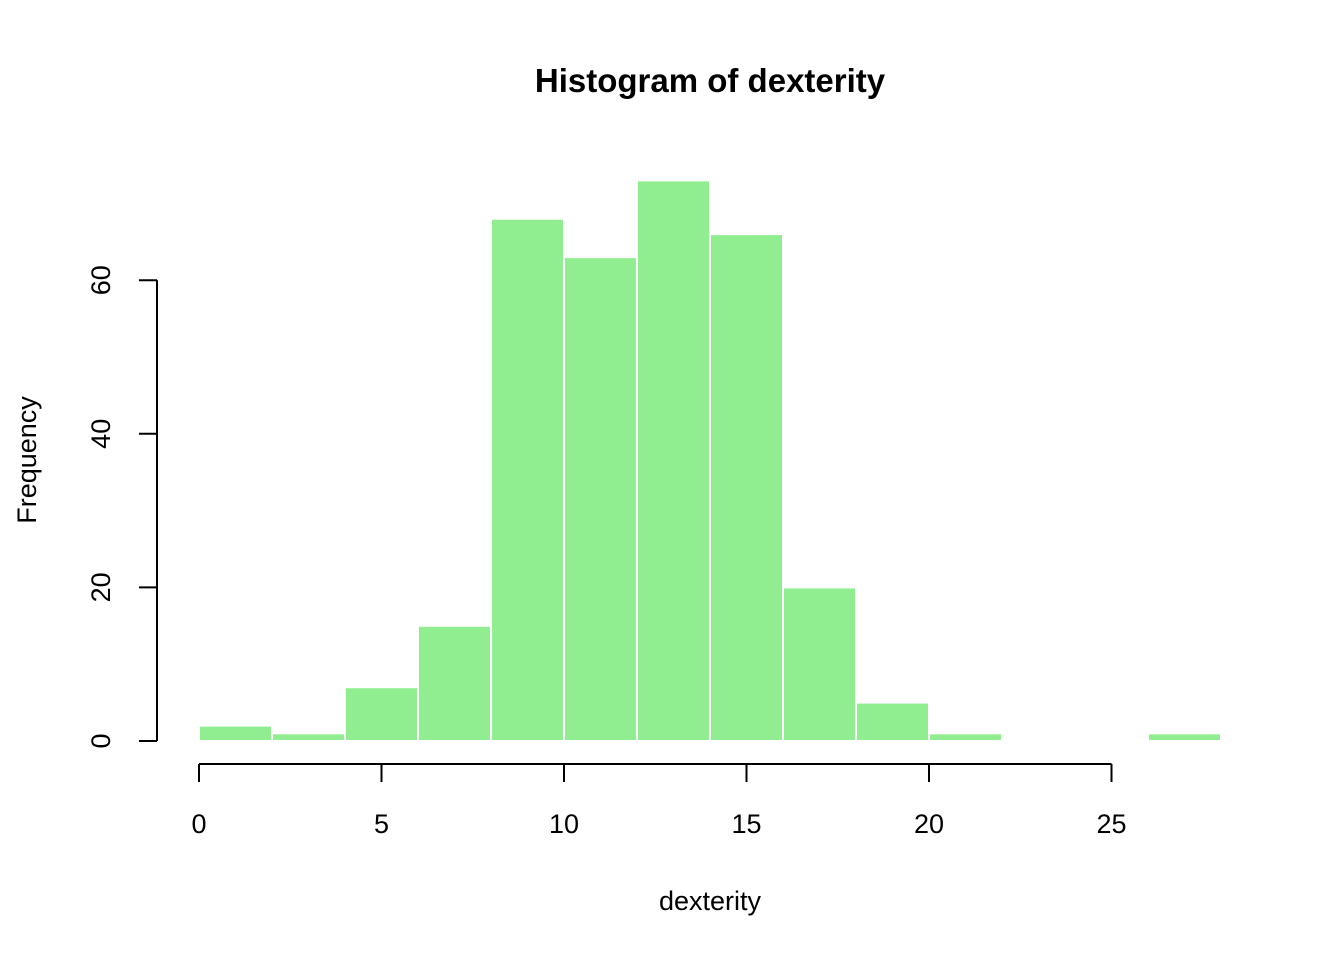  What do you see at coordinates (929, 824) in the screenshot?
I see `x-tick-label: 20` at bounding box center [929, 824].